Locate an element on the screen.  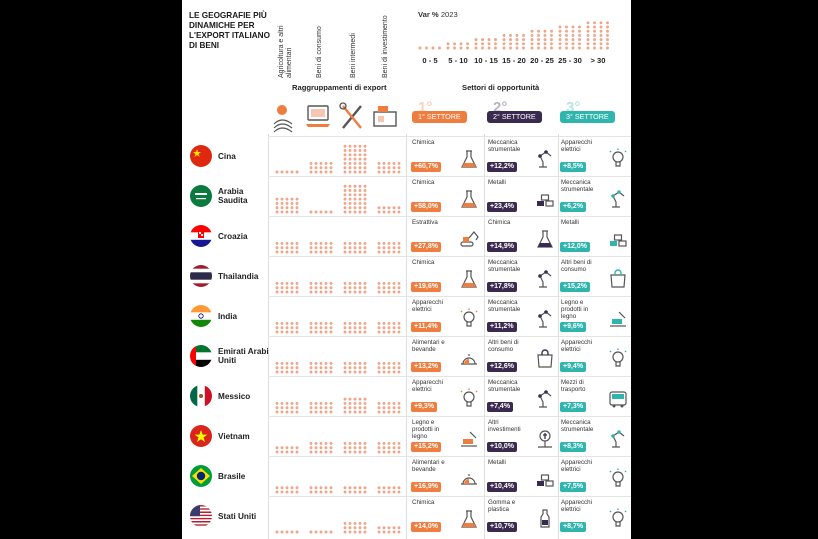
opportunity-sector-3: Meccanica strumentale +8,3% is located at coordinates (595, 436).